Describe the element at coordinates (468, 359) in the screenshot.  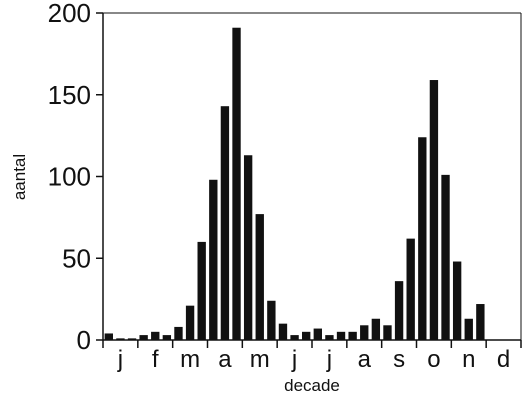
I see `x-tick-label: n` at that location.